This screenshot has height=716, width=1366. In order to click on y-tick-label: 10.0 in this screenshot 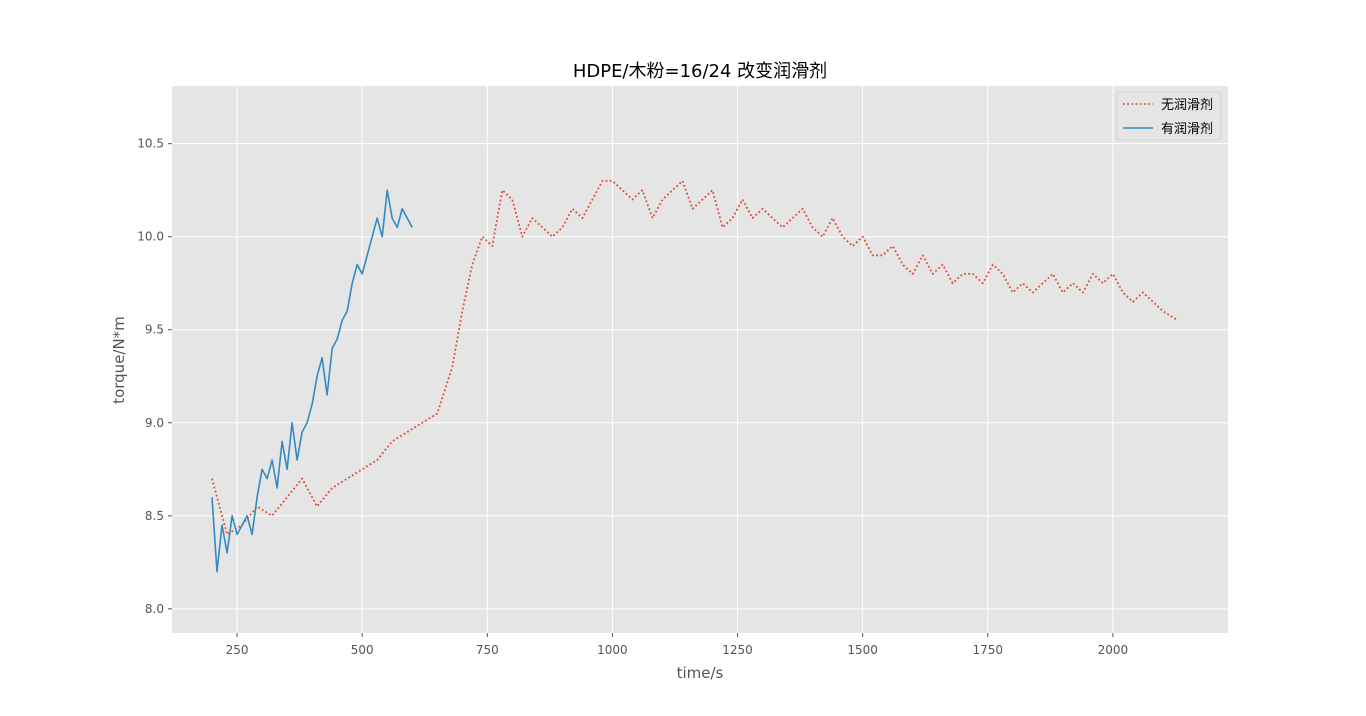, I will do `click(150, 237)`.